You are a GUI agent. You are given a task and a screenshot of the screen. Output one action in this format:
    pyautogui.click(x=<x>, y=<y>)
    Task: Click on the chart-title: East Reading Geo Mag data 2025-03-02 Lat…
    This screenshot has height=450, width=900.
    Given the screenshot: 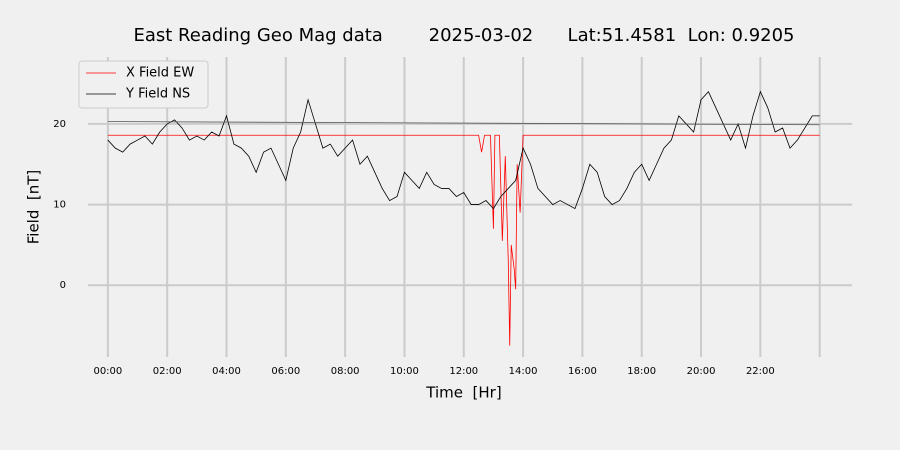 What is the action you would take?
    pyautogui.click(x=463, y=35)
    